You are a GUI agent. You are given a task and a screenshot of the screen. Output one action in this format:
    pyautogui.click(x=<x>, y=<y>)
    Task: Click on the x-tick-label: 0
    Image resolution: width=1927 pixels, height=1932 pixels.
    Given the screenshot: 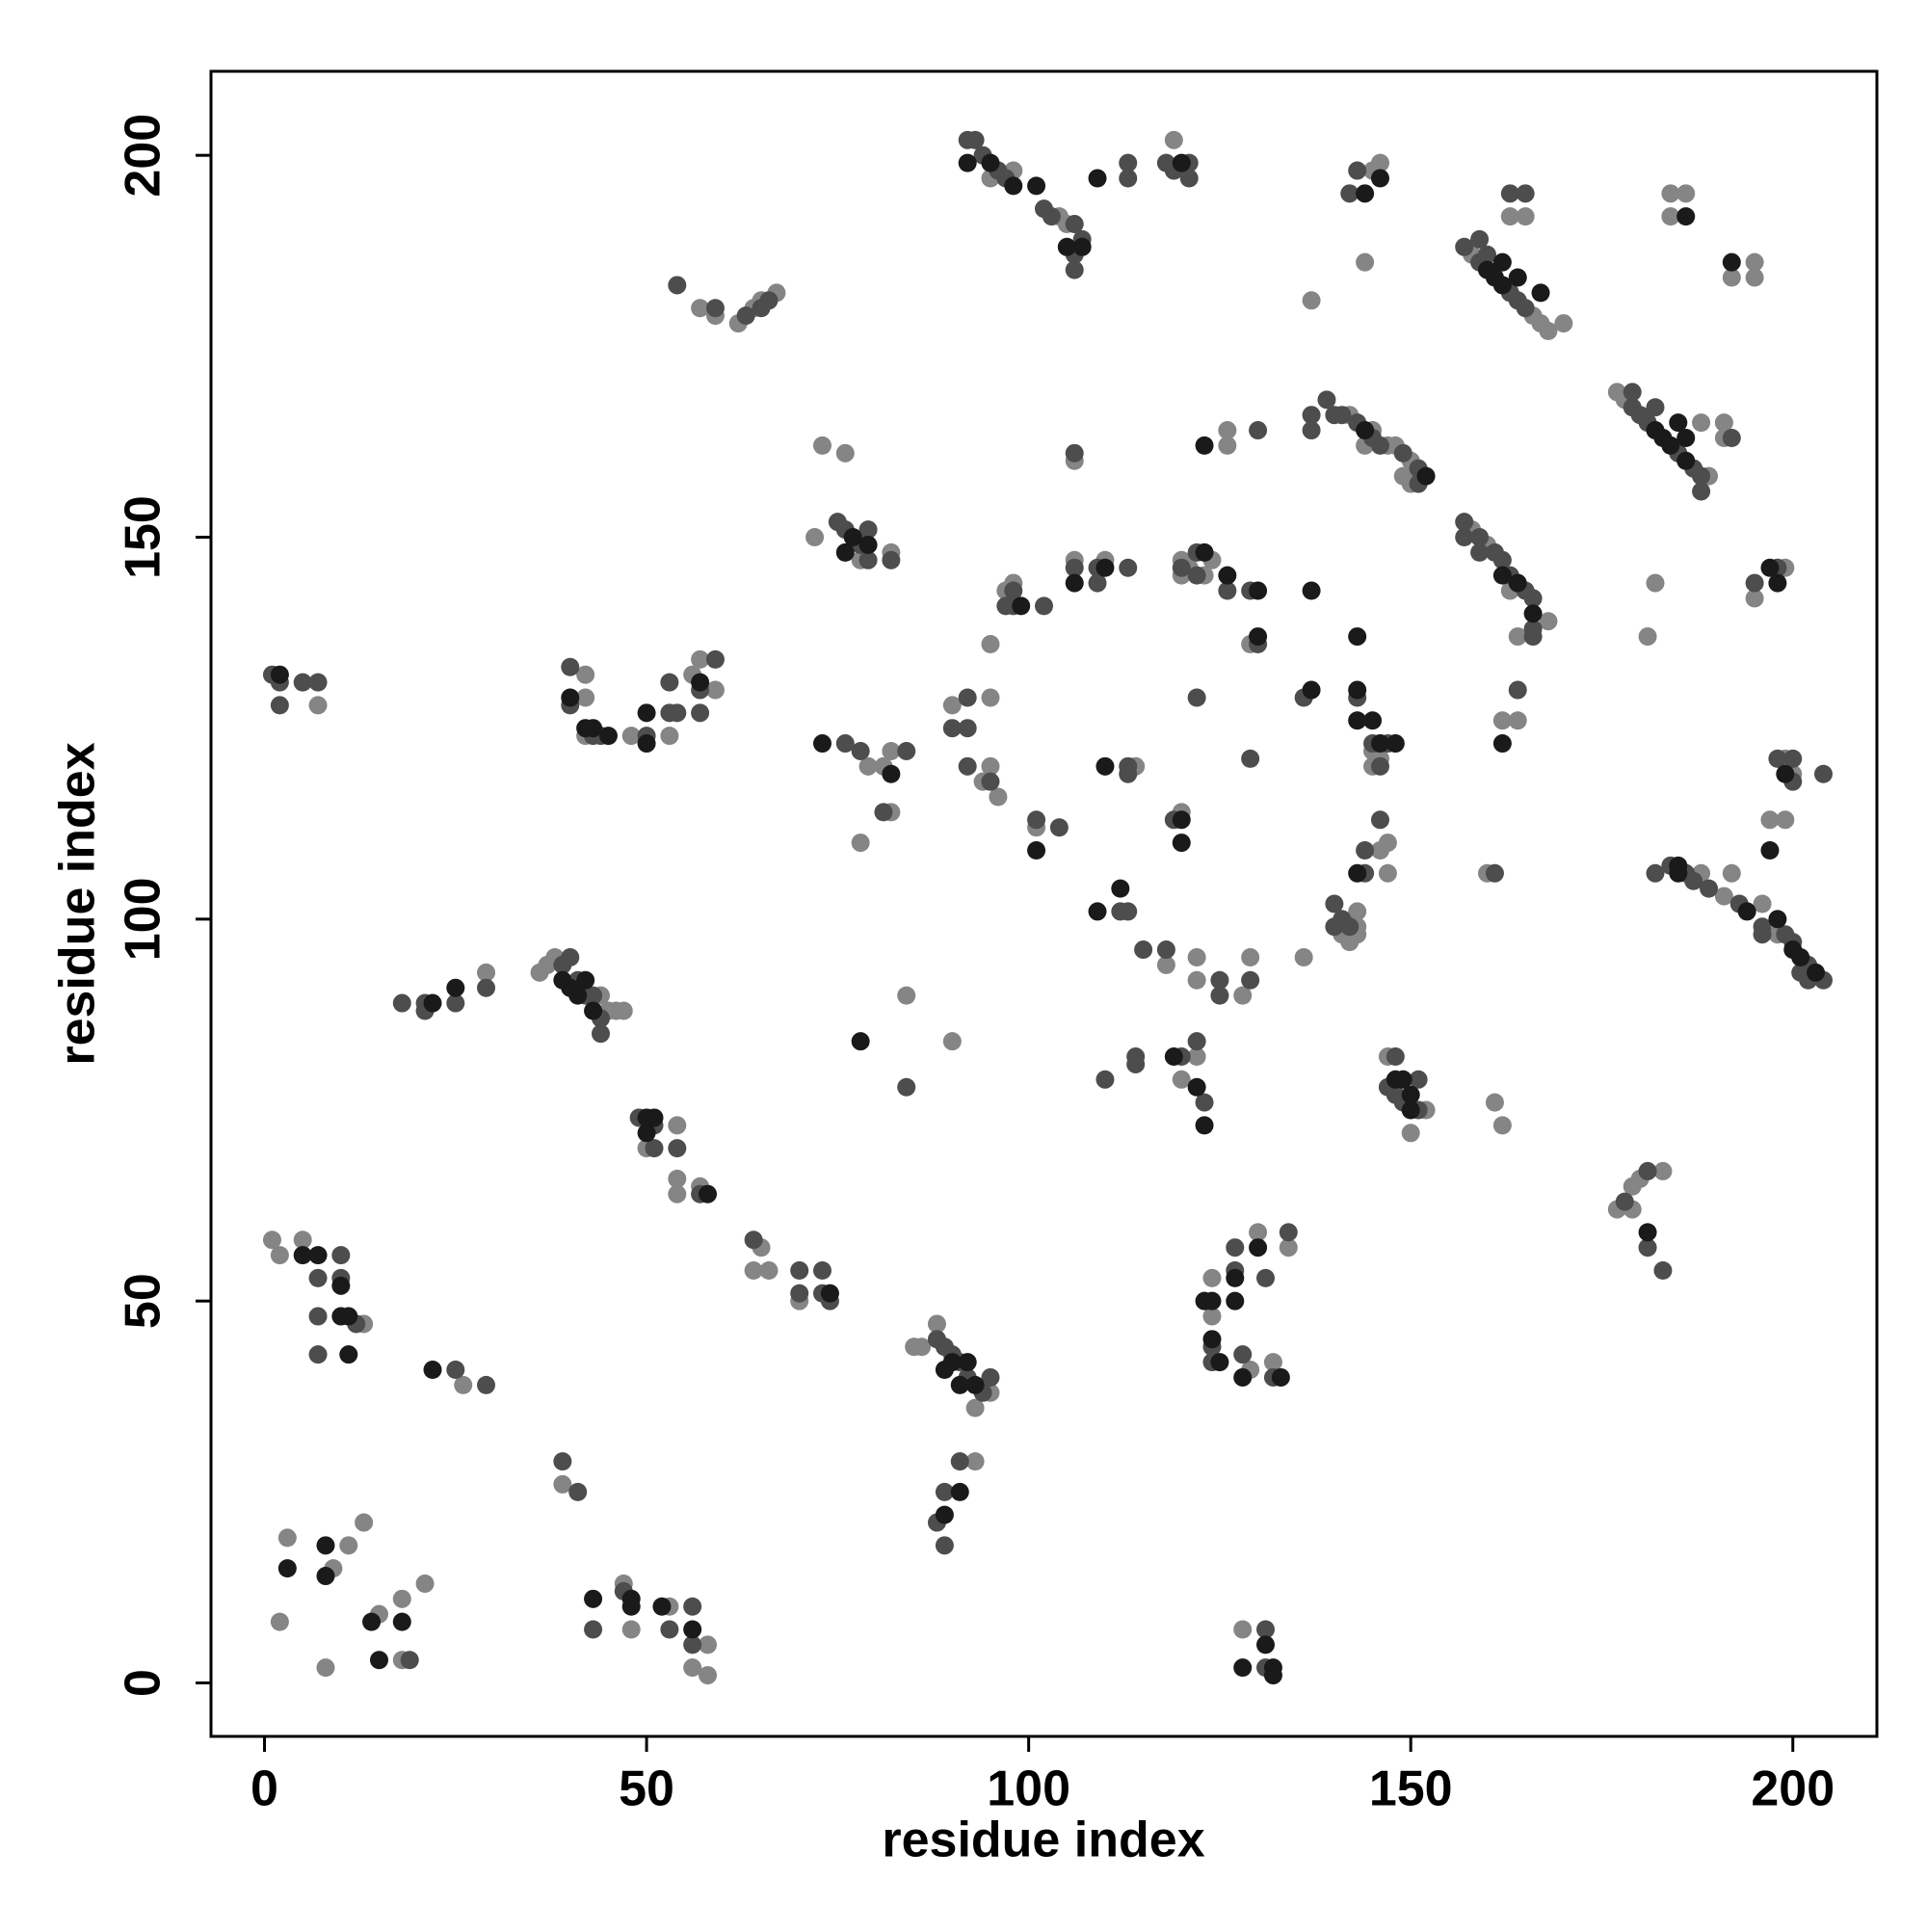 What is the action you would take?
    pyautogui.click(x=265, y=1789)
    